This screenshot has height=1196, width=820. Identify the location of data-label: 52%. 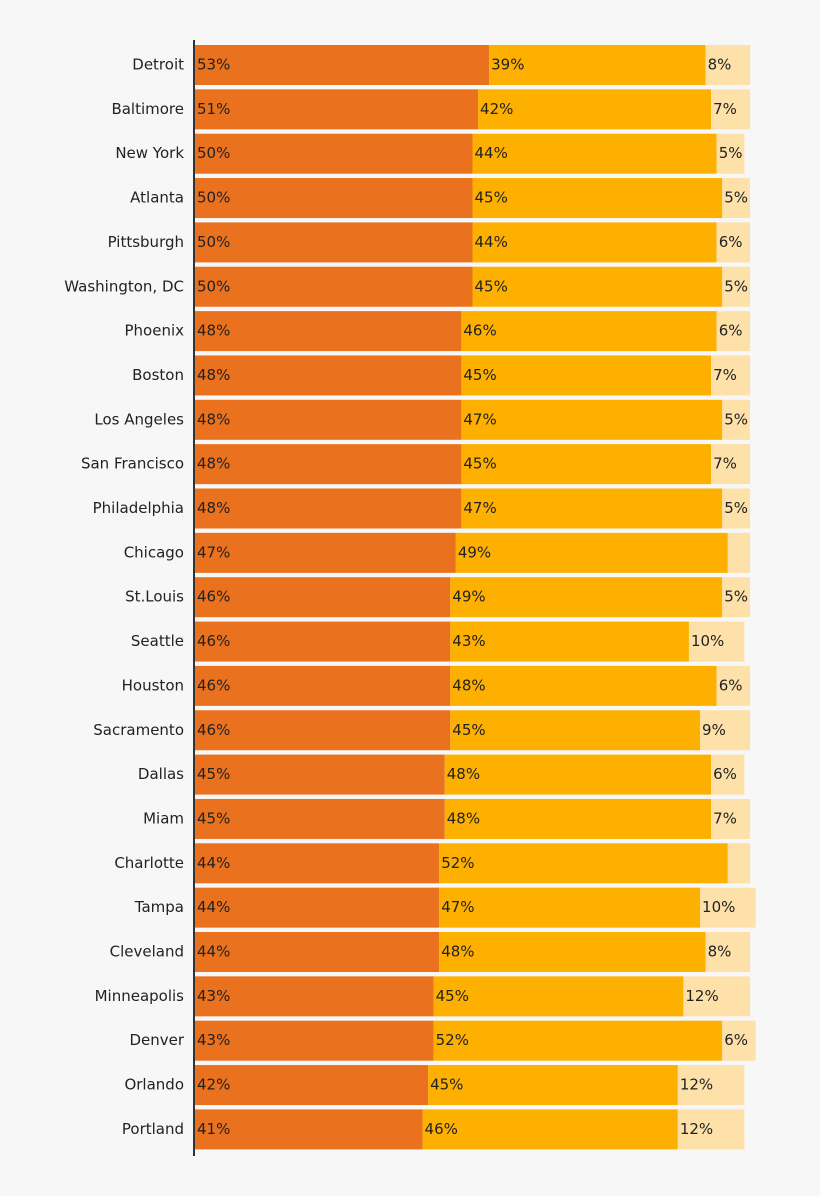
(457, 863).